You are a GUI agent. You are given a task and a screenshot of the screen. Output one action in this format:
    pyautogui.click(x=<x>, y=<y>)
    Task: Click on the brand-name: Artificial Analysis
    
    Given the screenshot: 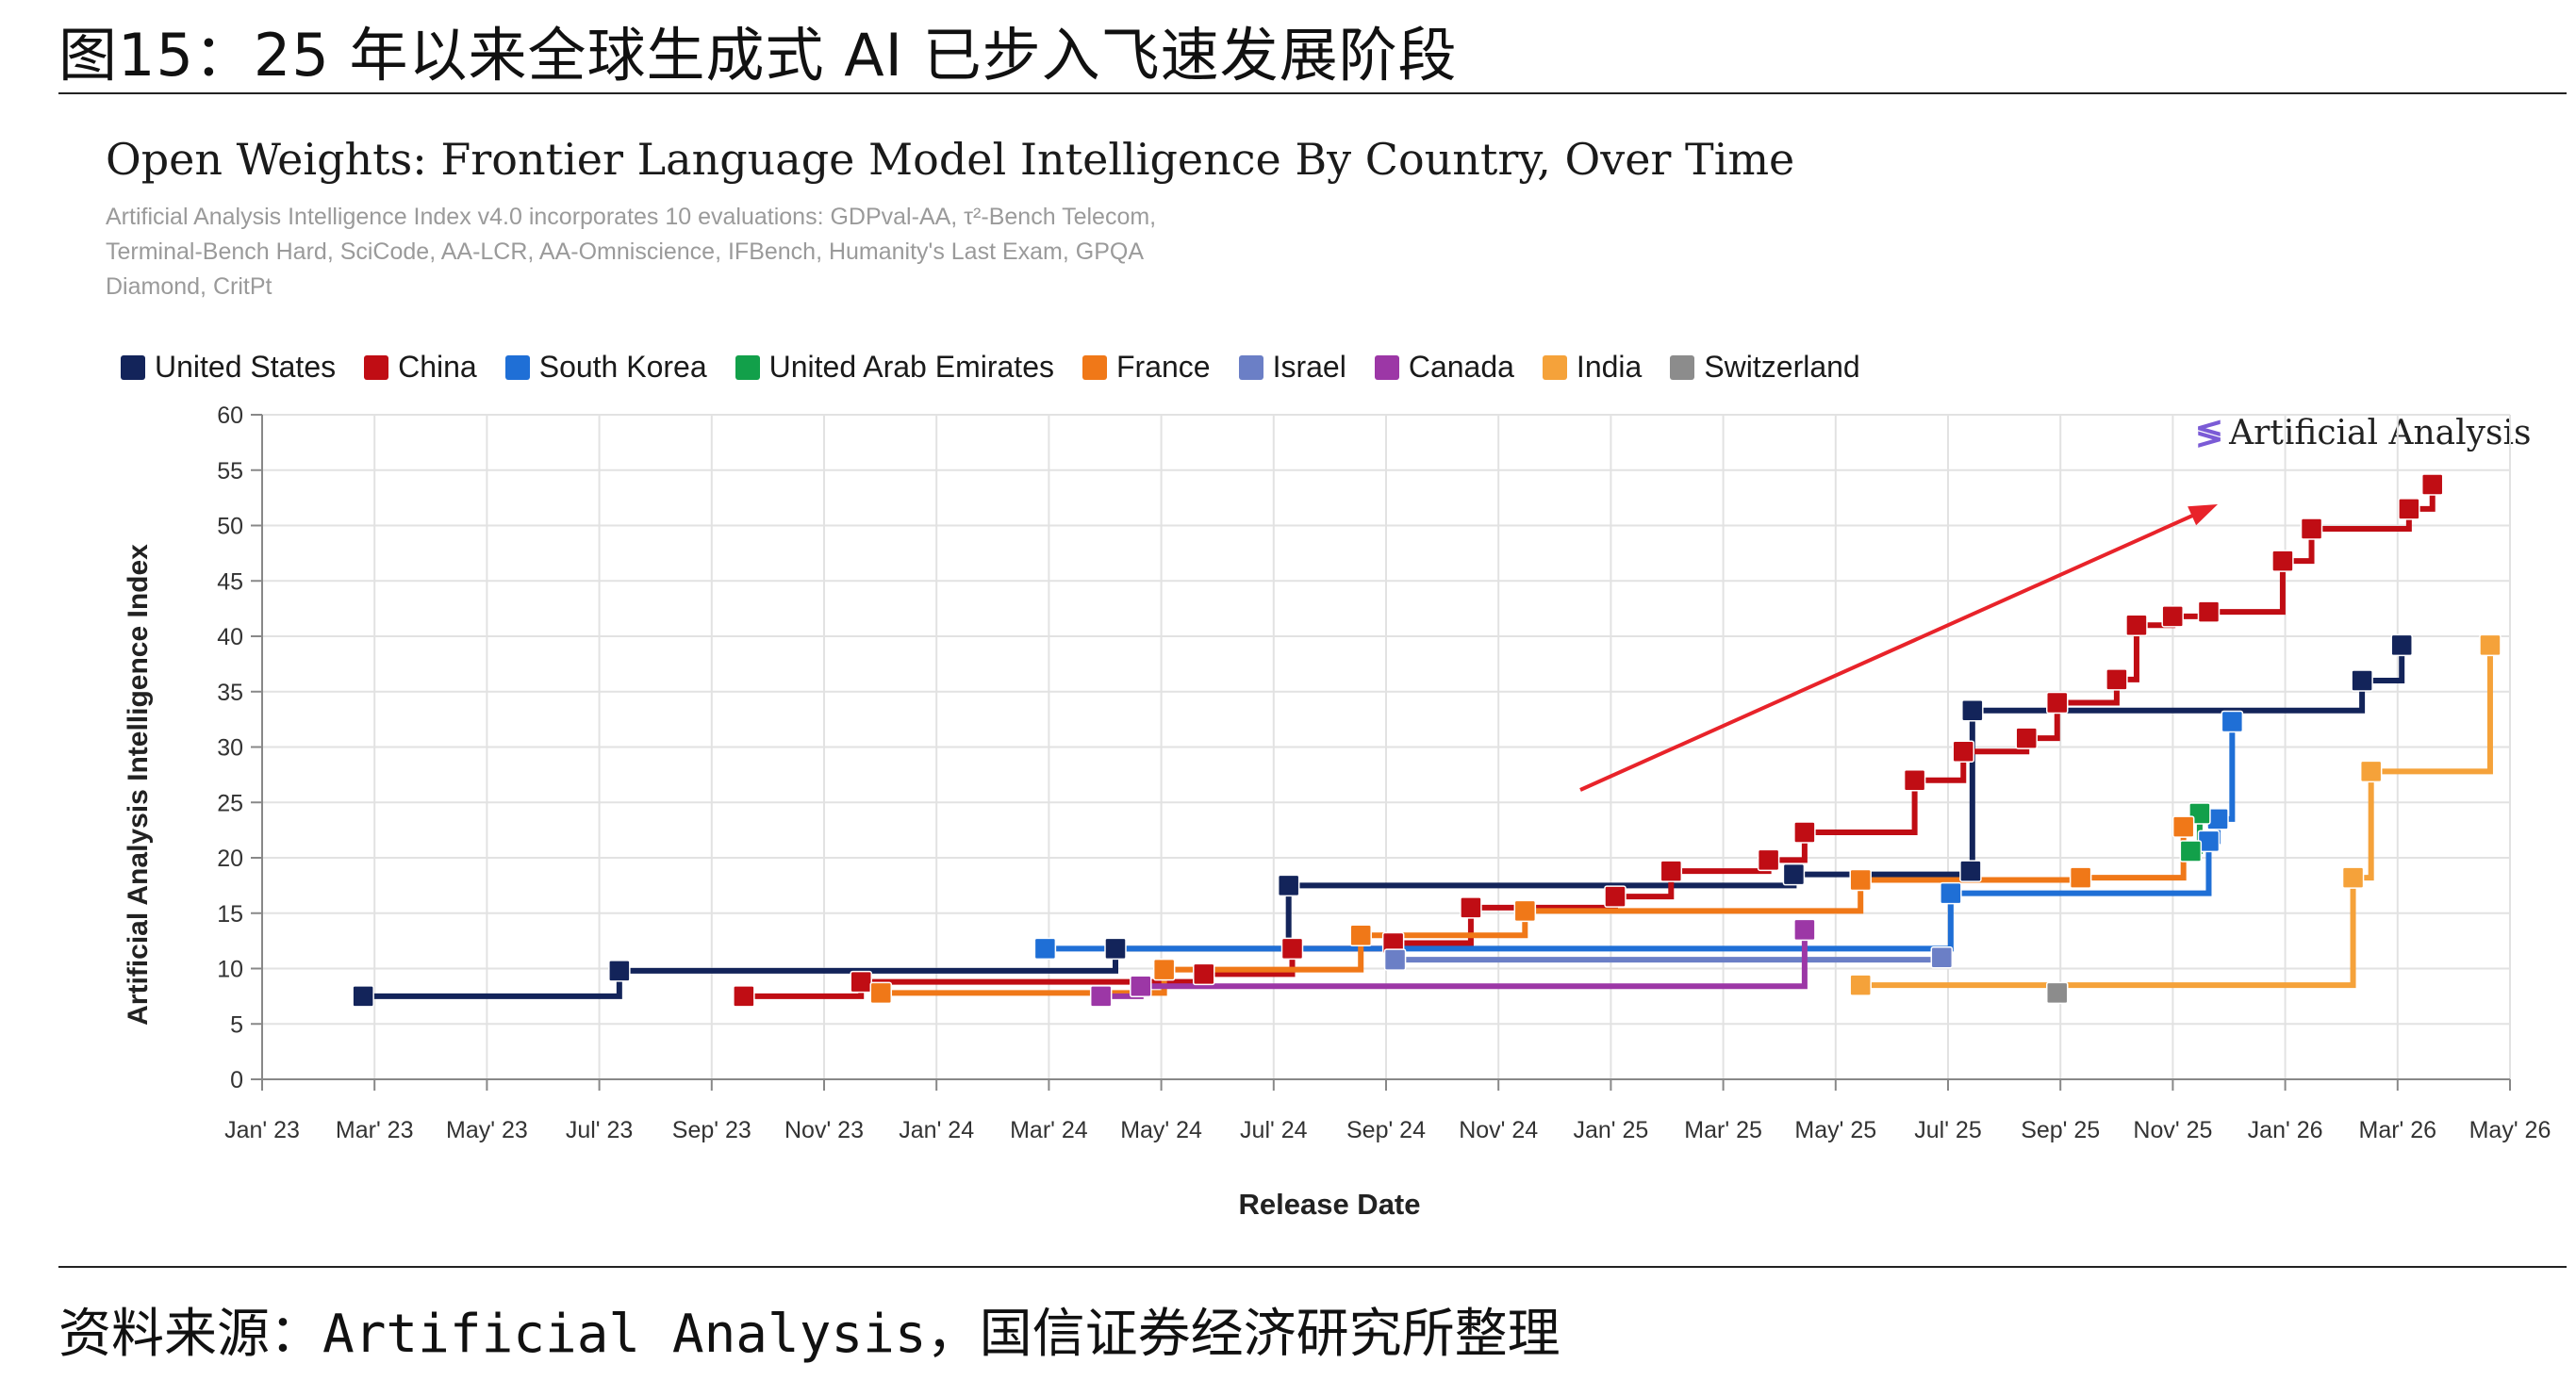 What is the action you would take?
    pyautogui.click(x=2380, y=433)
    